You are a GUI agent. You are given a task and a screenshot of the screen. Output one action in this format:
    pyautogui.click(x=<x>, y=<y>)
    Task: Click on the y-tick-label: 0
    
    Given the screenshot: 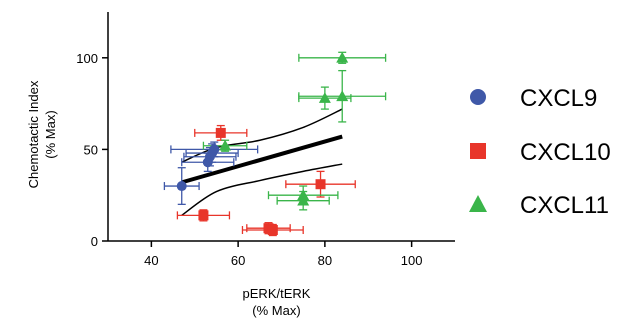 What is the action you would take?
    pyautogui.click(x=94, y=241)
    